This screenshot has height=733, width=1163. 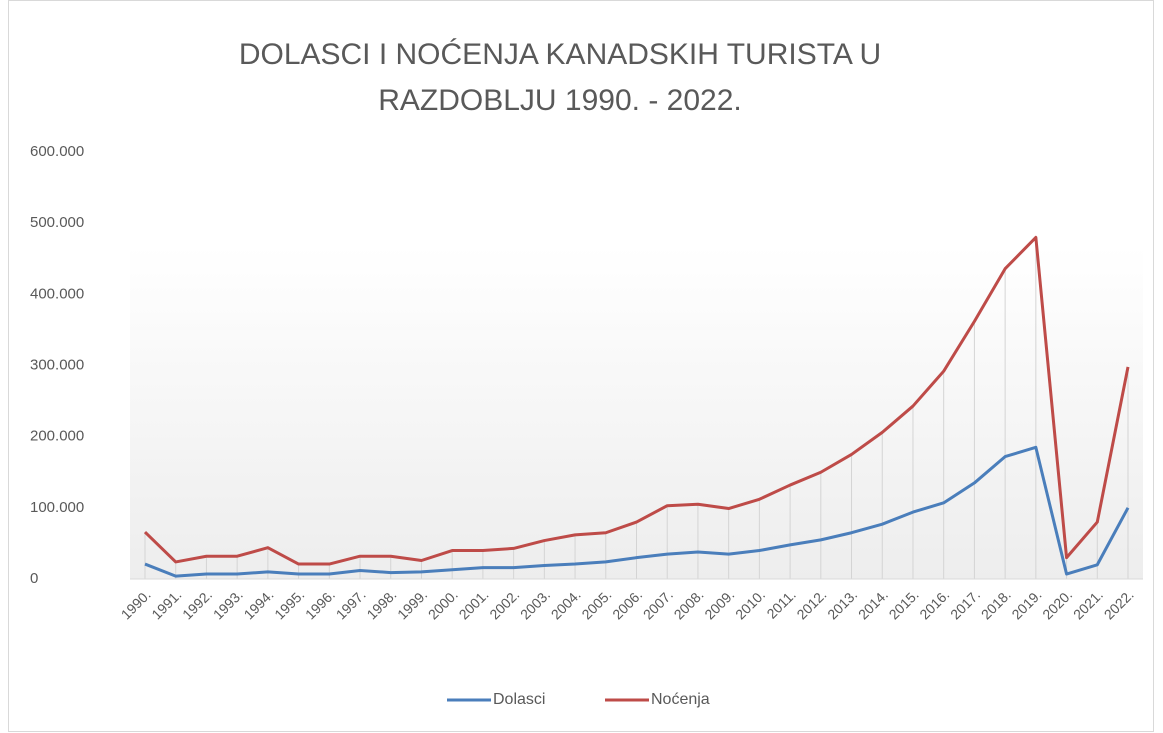 What do you see at coordinates (658, 604) in the screenshot?
I see `x-tick-label: 2007.` at bounding box center [658, 604].